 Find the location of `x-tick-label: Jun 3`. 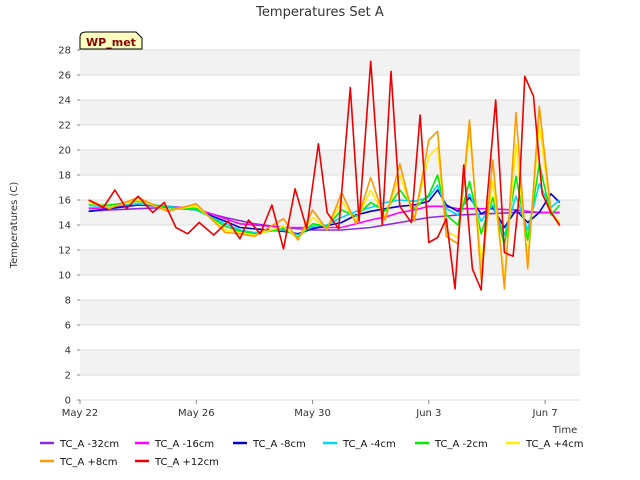

x-tick-label: Jun 3 is located at coordinates (428, 413).